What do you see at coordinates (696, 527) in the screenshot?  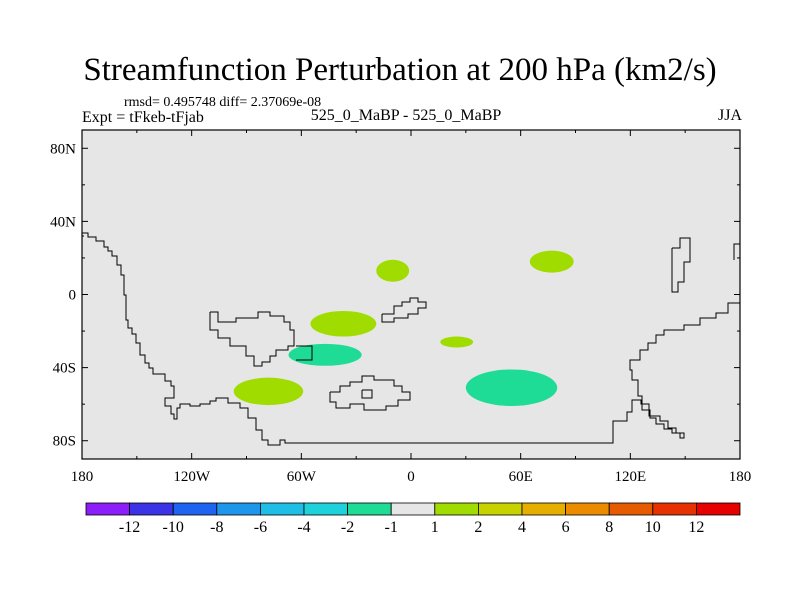 I see `colorbar-label: 12` at bounding box center [696, 527].